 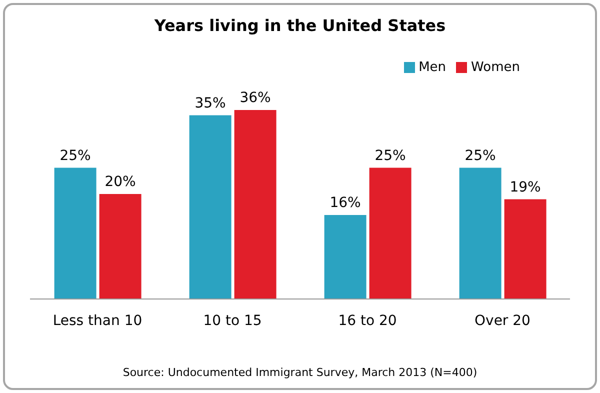 What do you see at coordinates (232, 320) in the screenshot?
I see `x-tick-label: 10 to 15` at bounding box center [232, 320].